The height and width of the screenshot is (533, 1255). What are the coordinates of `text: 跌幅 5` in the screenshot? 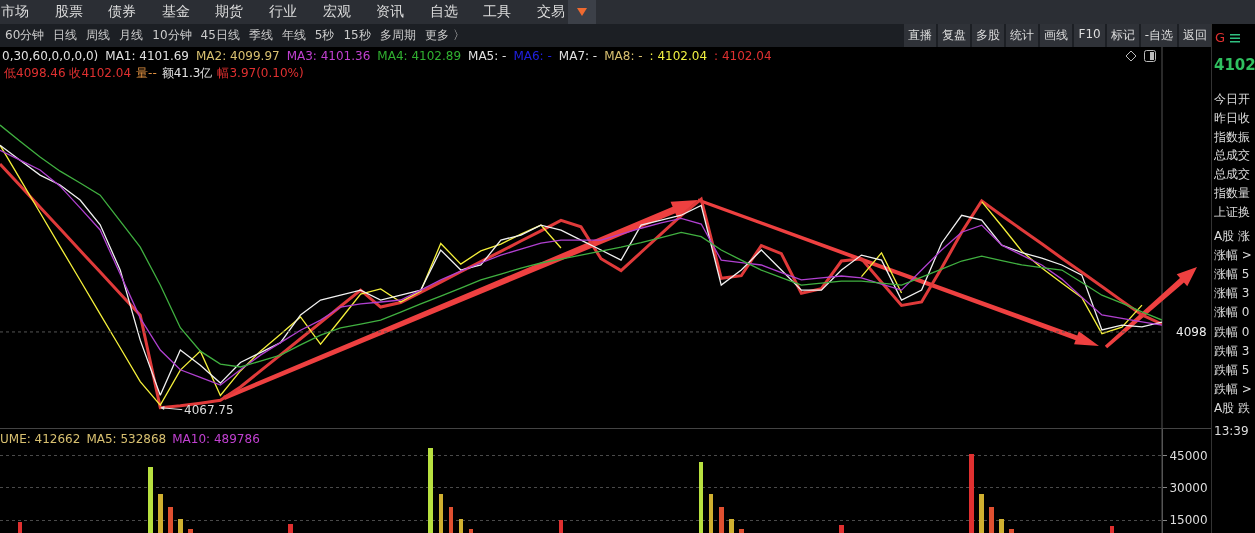 It's located at (1232, 370).